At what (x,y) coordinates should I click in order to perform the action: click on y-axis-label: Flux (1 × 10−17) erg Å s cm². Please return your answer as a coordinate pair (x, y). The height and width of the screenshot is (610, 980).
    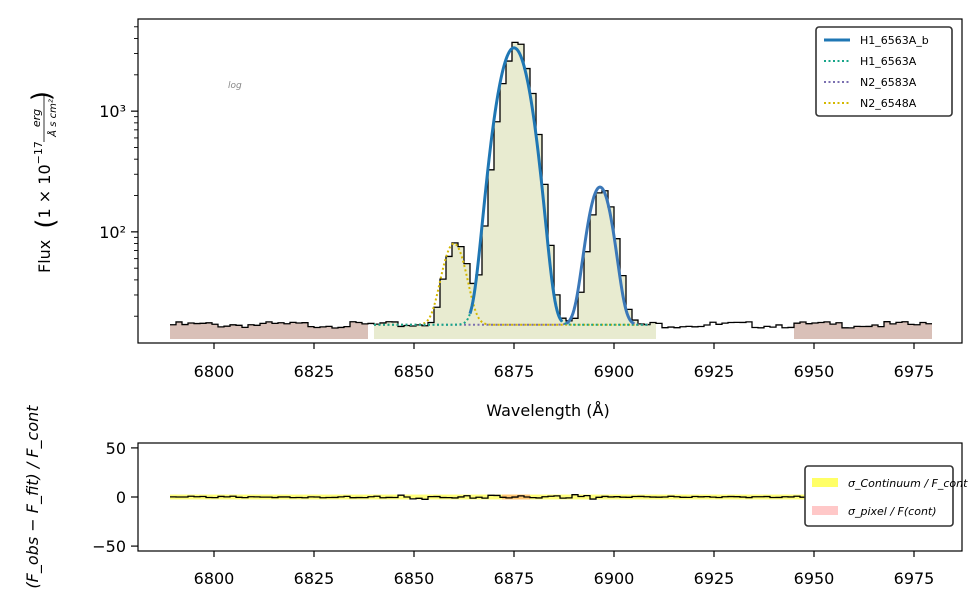
    Looking at the image, I should click on (44, 182).